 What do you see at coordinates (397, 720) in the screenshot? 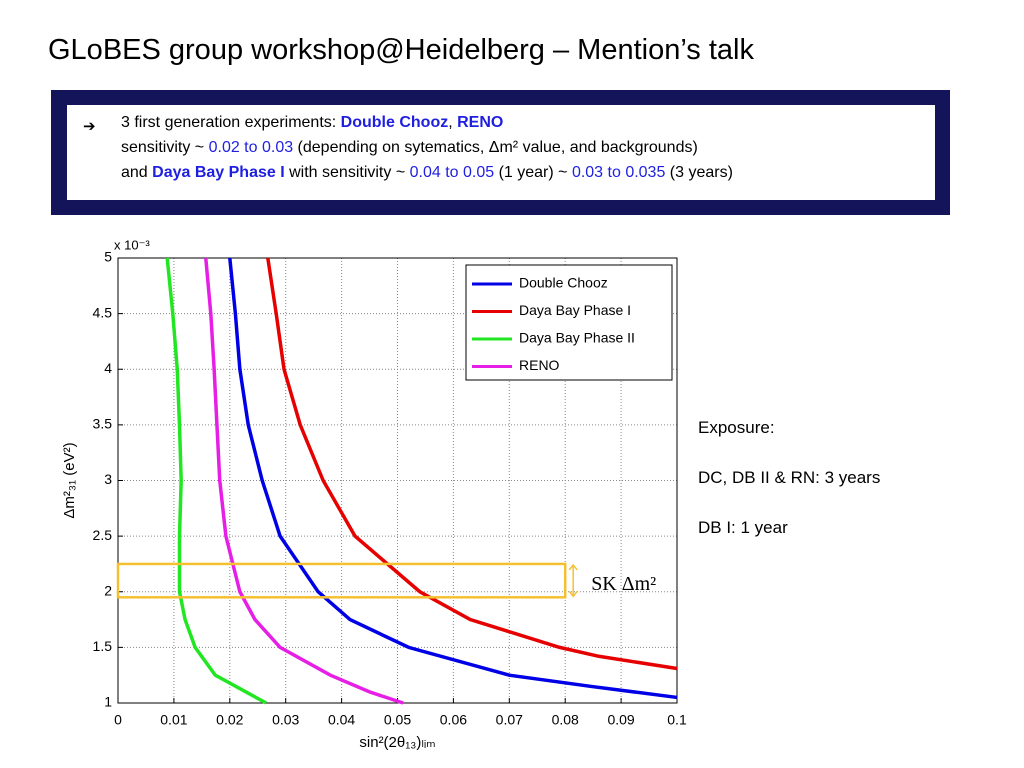
I see `x-tick-label: 0.05` at bounding box center [397, 720].